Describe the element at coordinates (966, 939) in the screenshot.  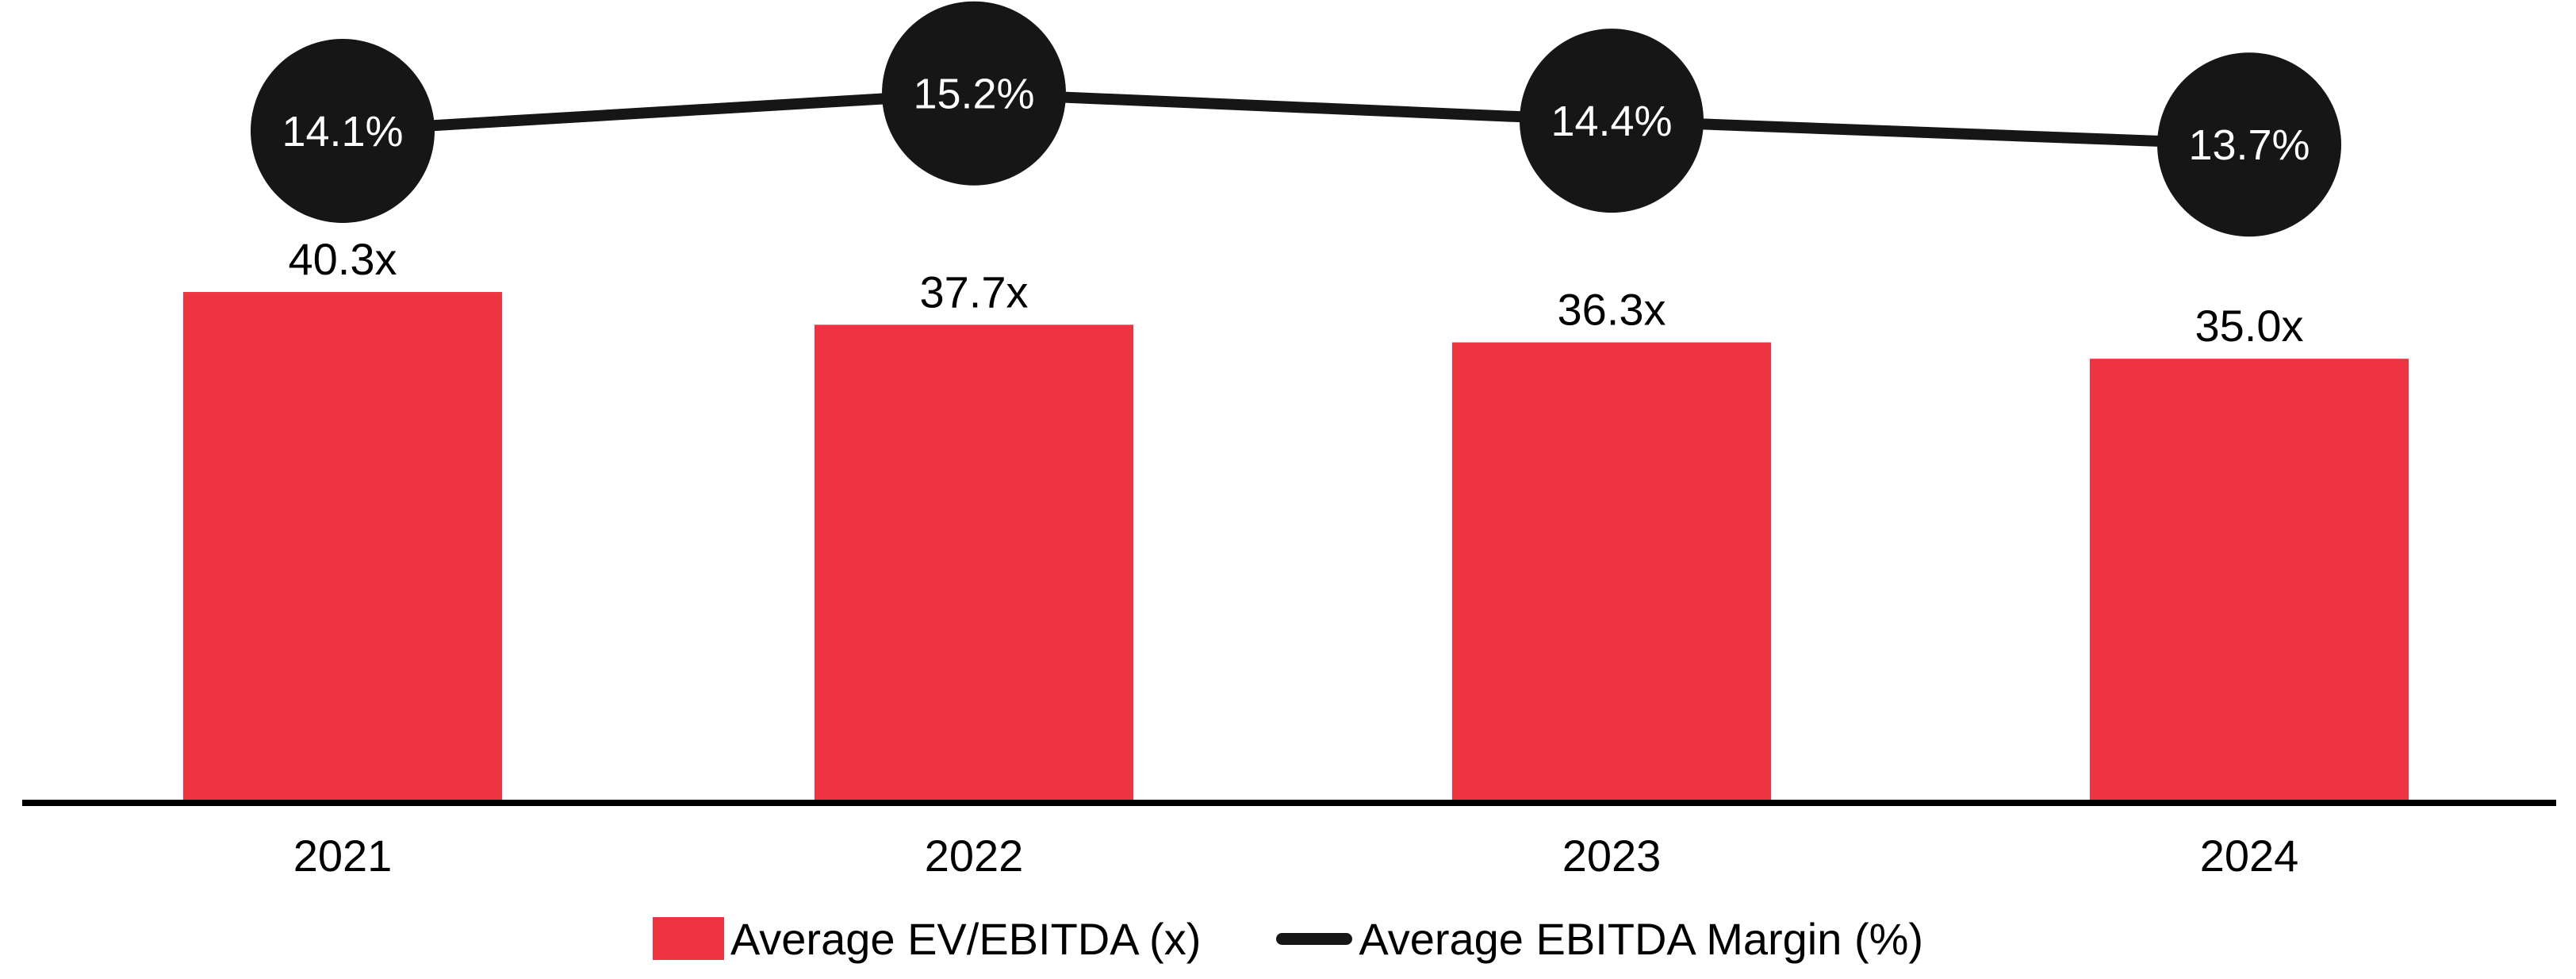
I see `legend-label-ev-ebitda: Average EV/EBITDA (x)` at that location.